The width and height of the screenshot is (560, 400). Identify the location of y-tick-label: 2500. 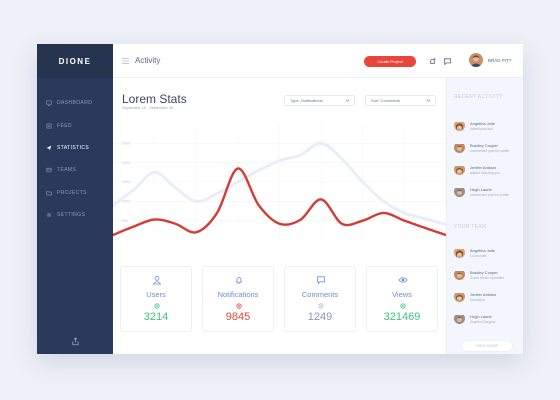
(126, 144).